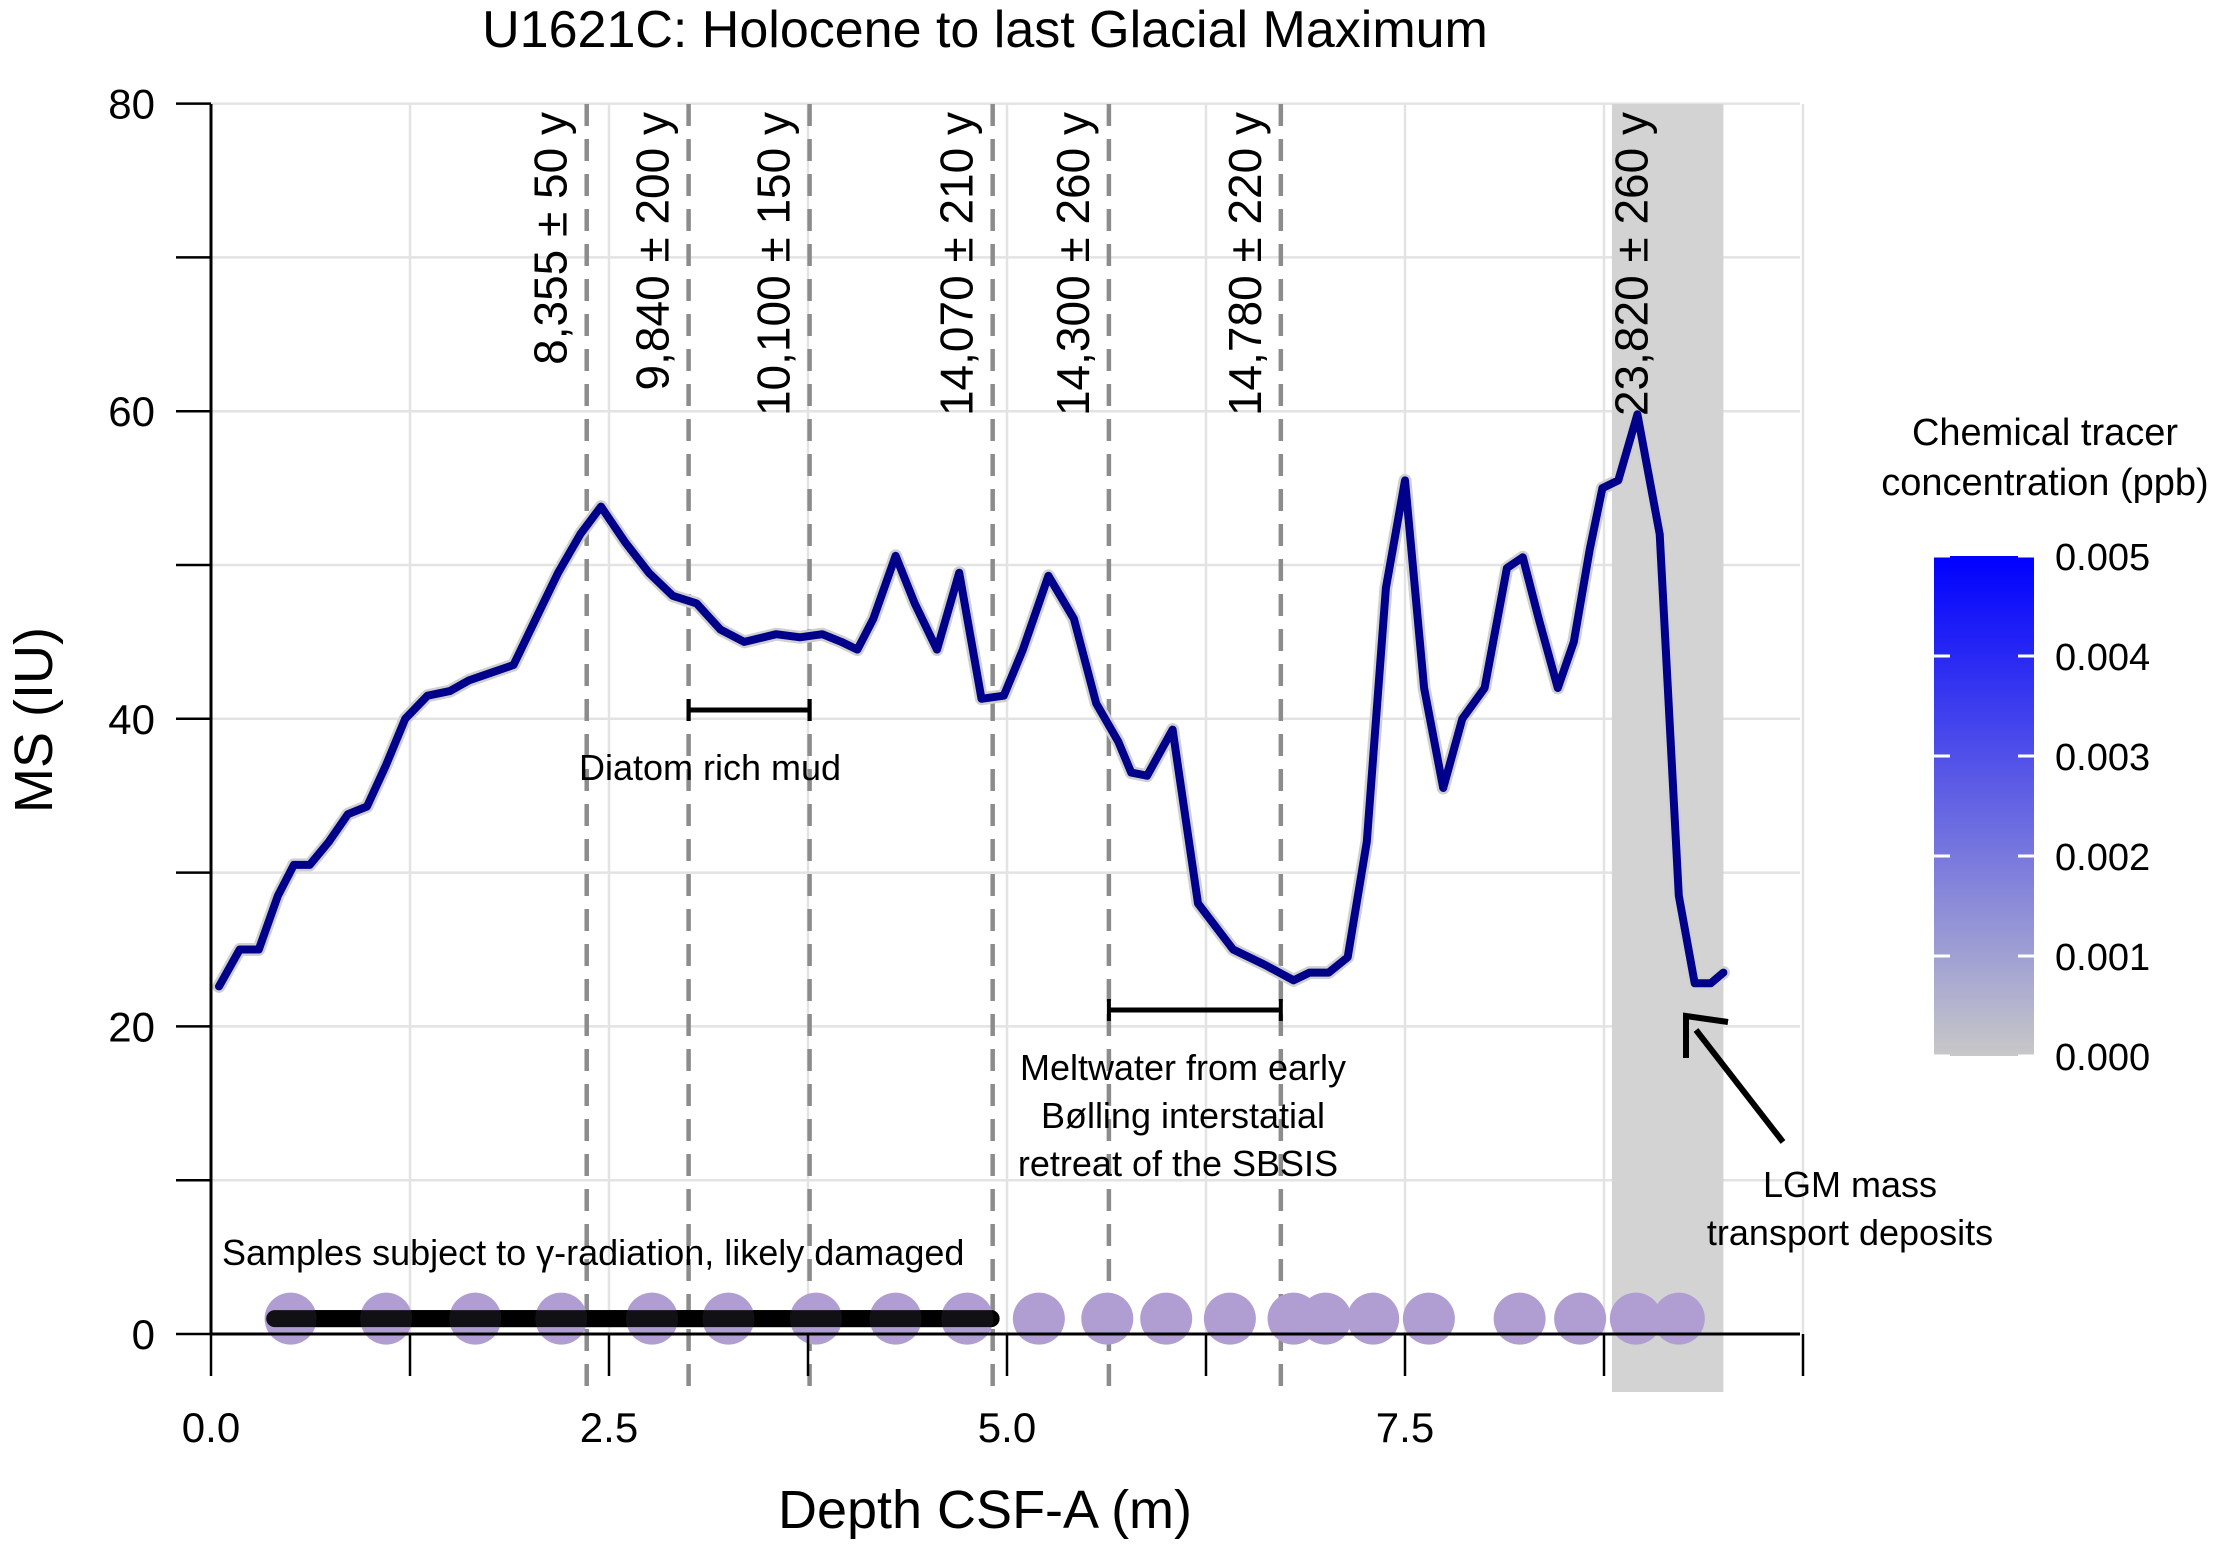  Describe the element at coordinates (2102, 658) in the screenshot. I see `legend-tick-label: 0.004` at that location.